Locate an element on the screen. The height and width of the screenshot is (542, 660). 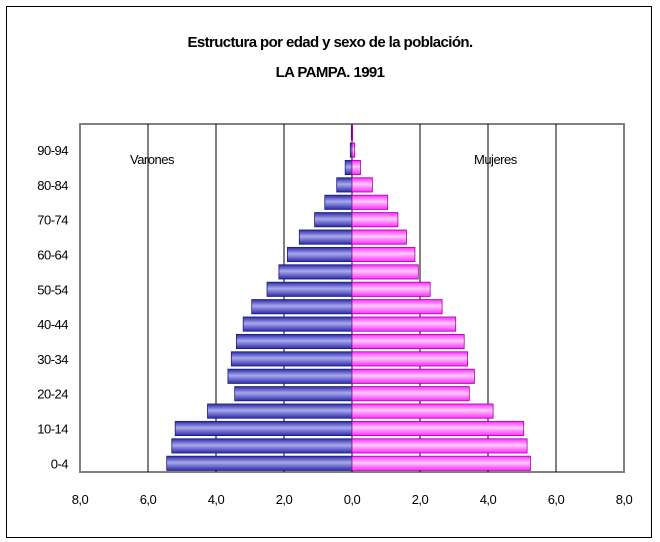
y-tick-label: 20-24 is located at coordinates (52, 394).